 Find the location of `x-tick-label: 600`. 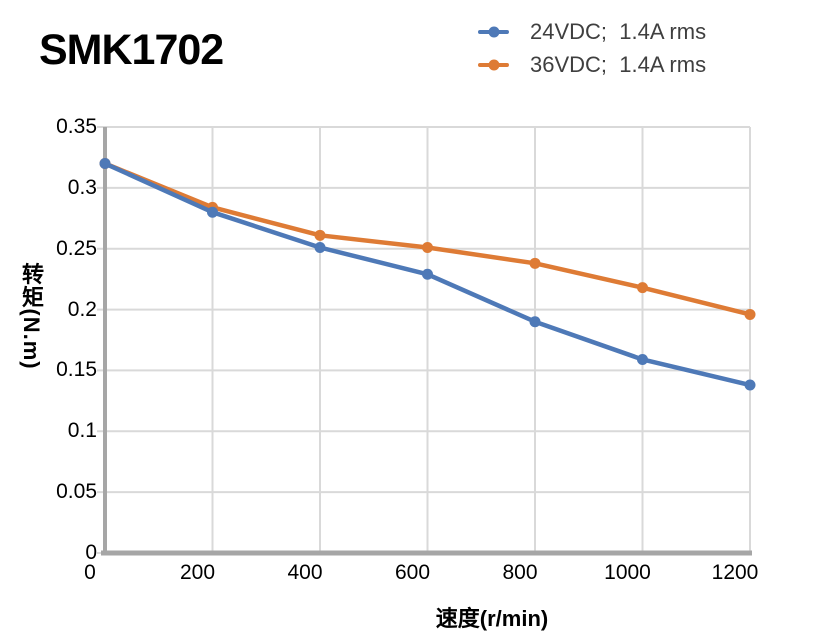

x-tick-label: 600 is located at coordinates (412, 572).